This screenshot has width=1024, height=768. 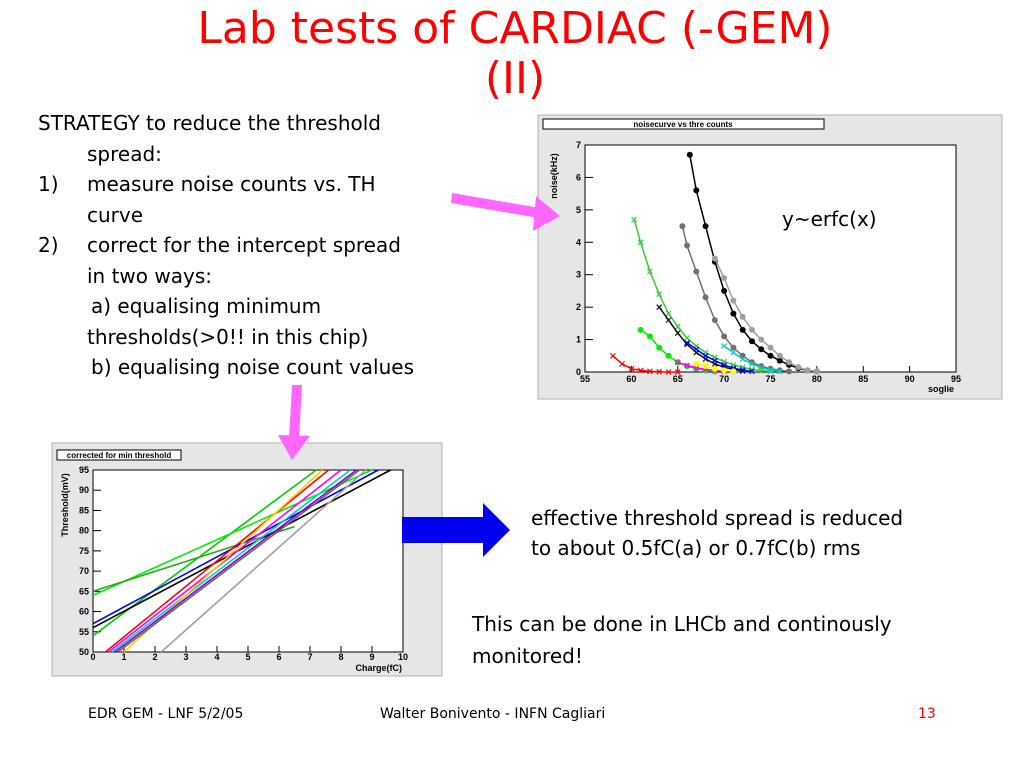 What do you see at coordinates (294, 447) in the screenshot?
I see `pink-arrow-down-head` at bounding box center [294, 447].